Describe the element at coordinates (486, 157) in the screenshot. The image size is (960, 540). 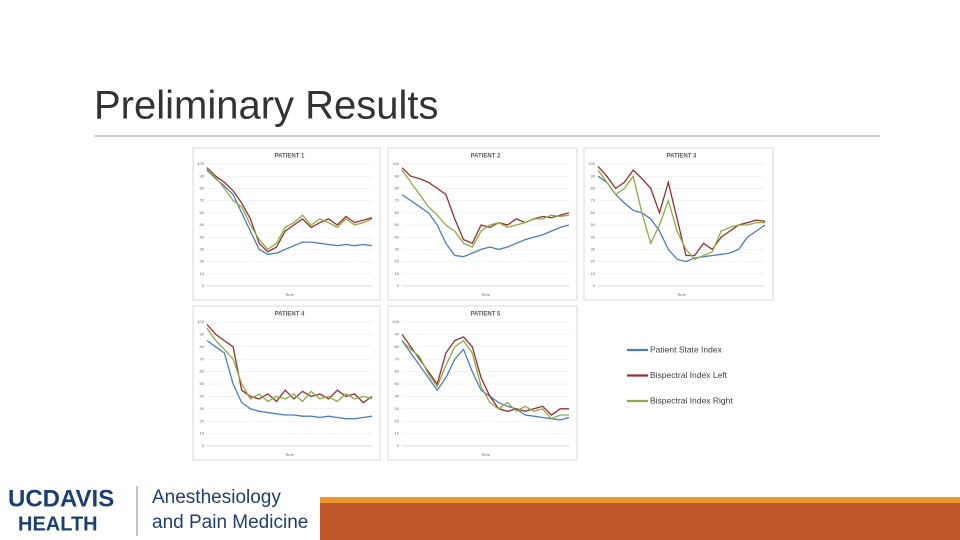
I see `chart-title: PATIENT 2` at that location.